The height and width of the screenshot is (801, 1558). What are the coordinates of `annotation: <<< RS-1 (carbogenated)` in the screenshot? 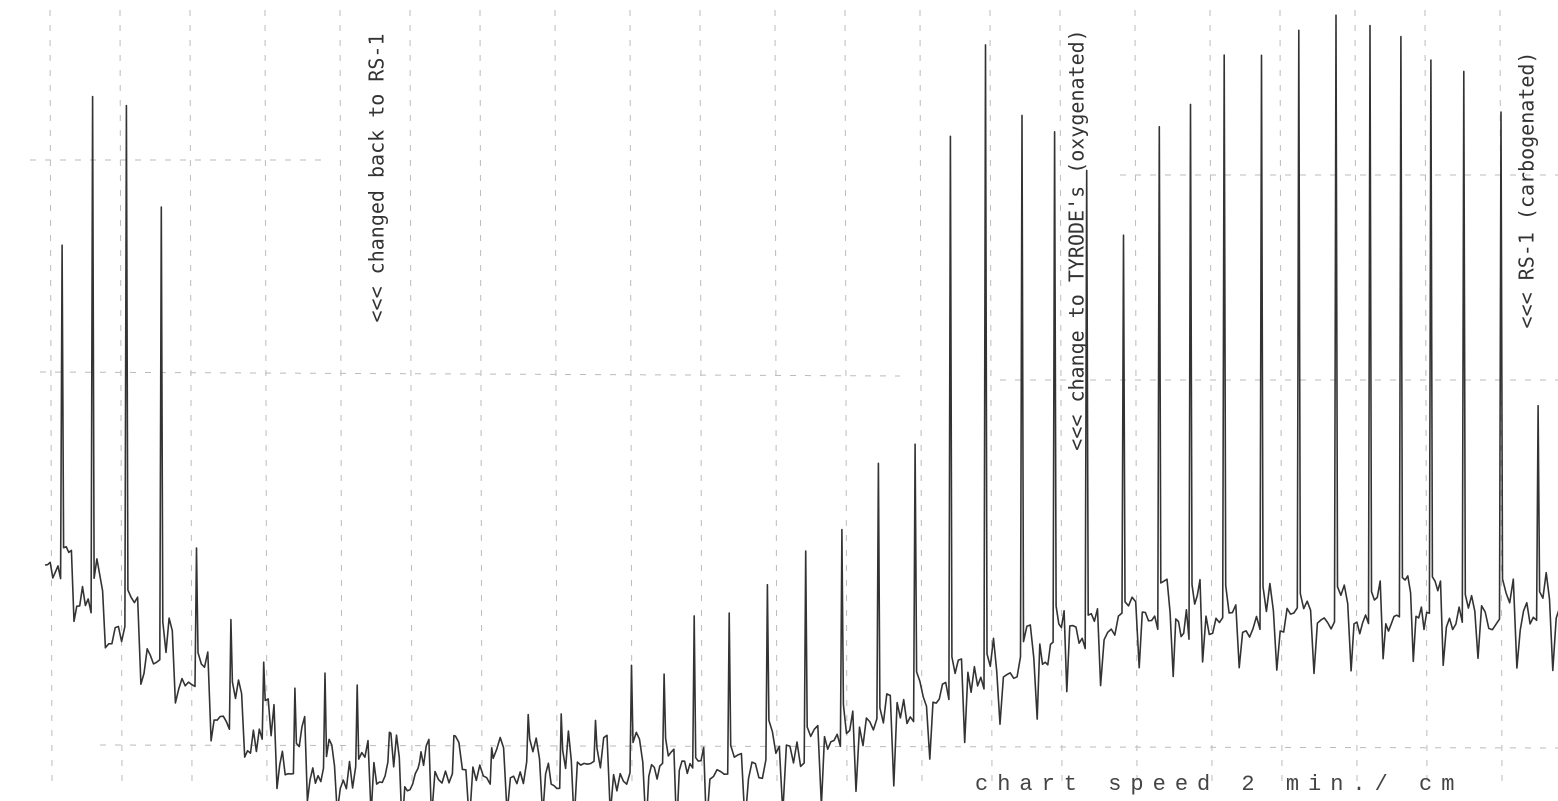 It's located at (1527, 190).